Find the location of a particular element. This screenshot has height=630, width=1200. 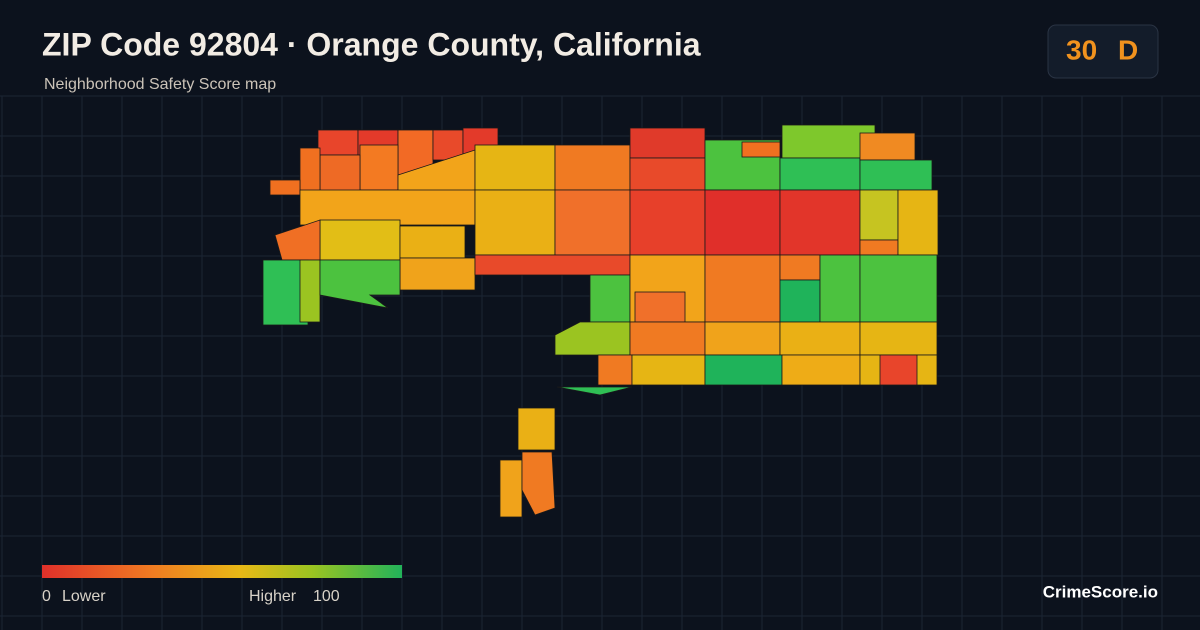

legend-max: 100 is located at coordinates (326, 596).